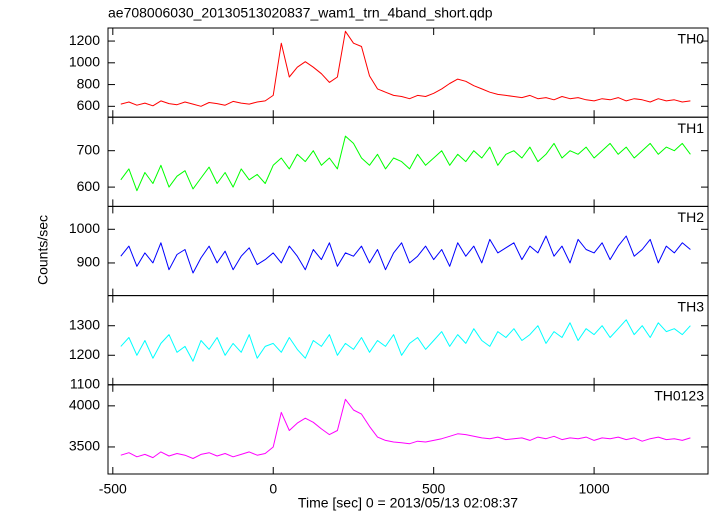 This screenshot has width=717, height=516. Describe the element at coordinates (691, 39) in the screenshot. I see `panel-label: TH0` at that location.